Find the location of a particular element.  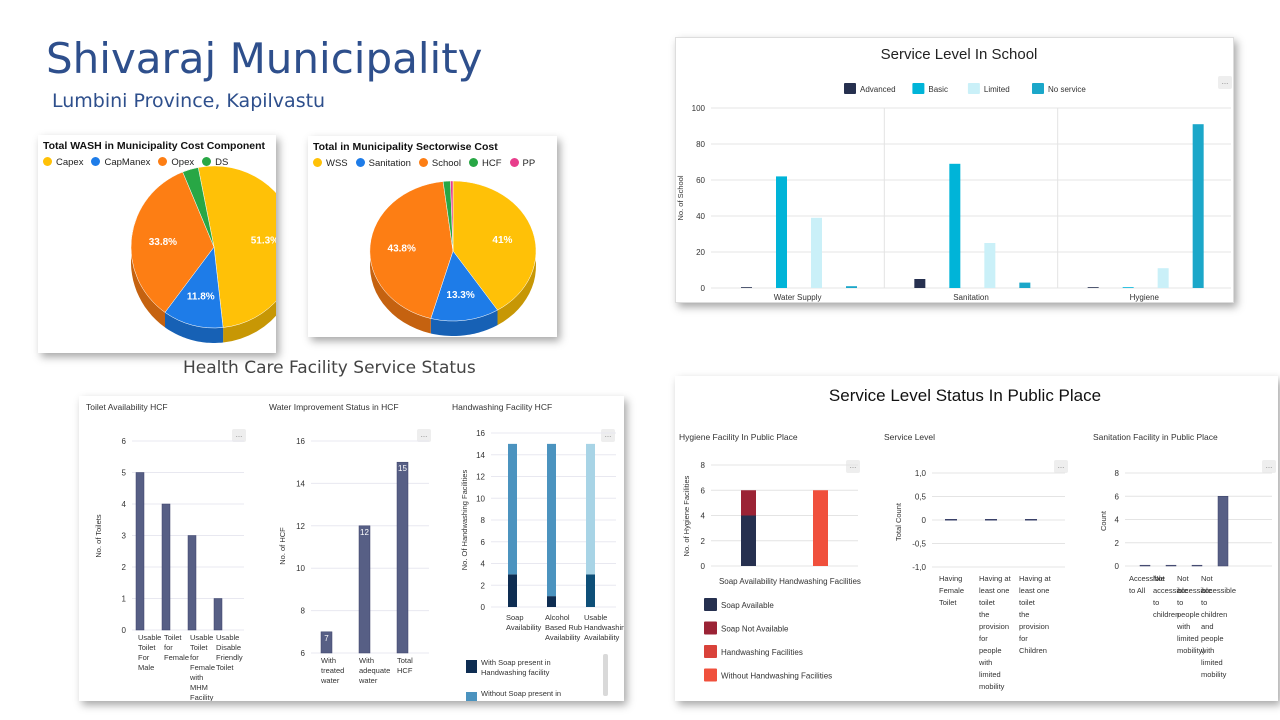

x-tick-label: Not accessible to children is located at coordinates (1170, 596).